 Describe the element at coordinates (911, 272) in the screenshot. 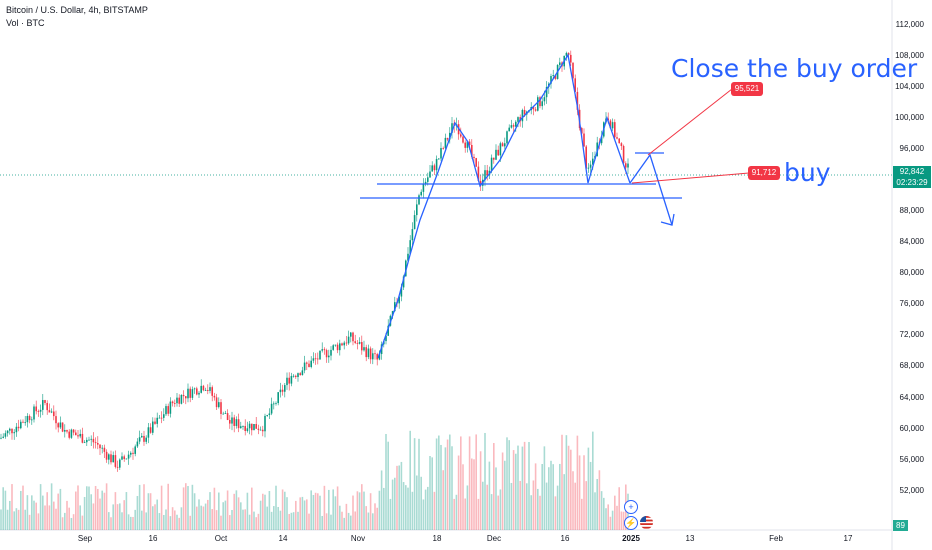

I see `price-label: 80,000` at that location.